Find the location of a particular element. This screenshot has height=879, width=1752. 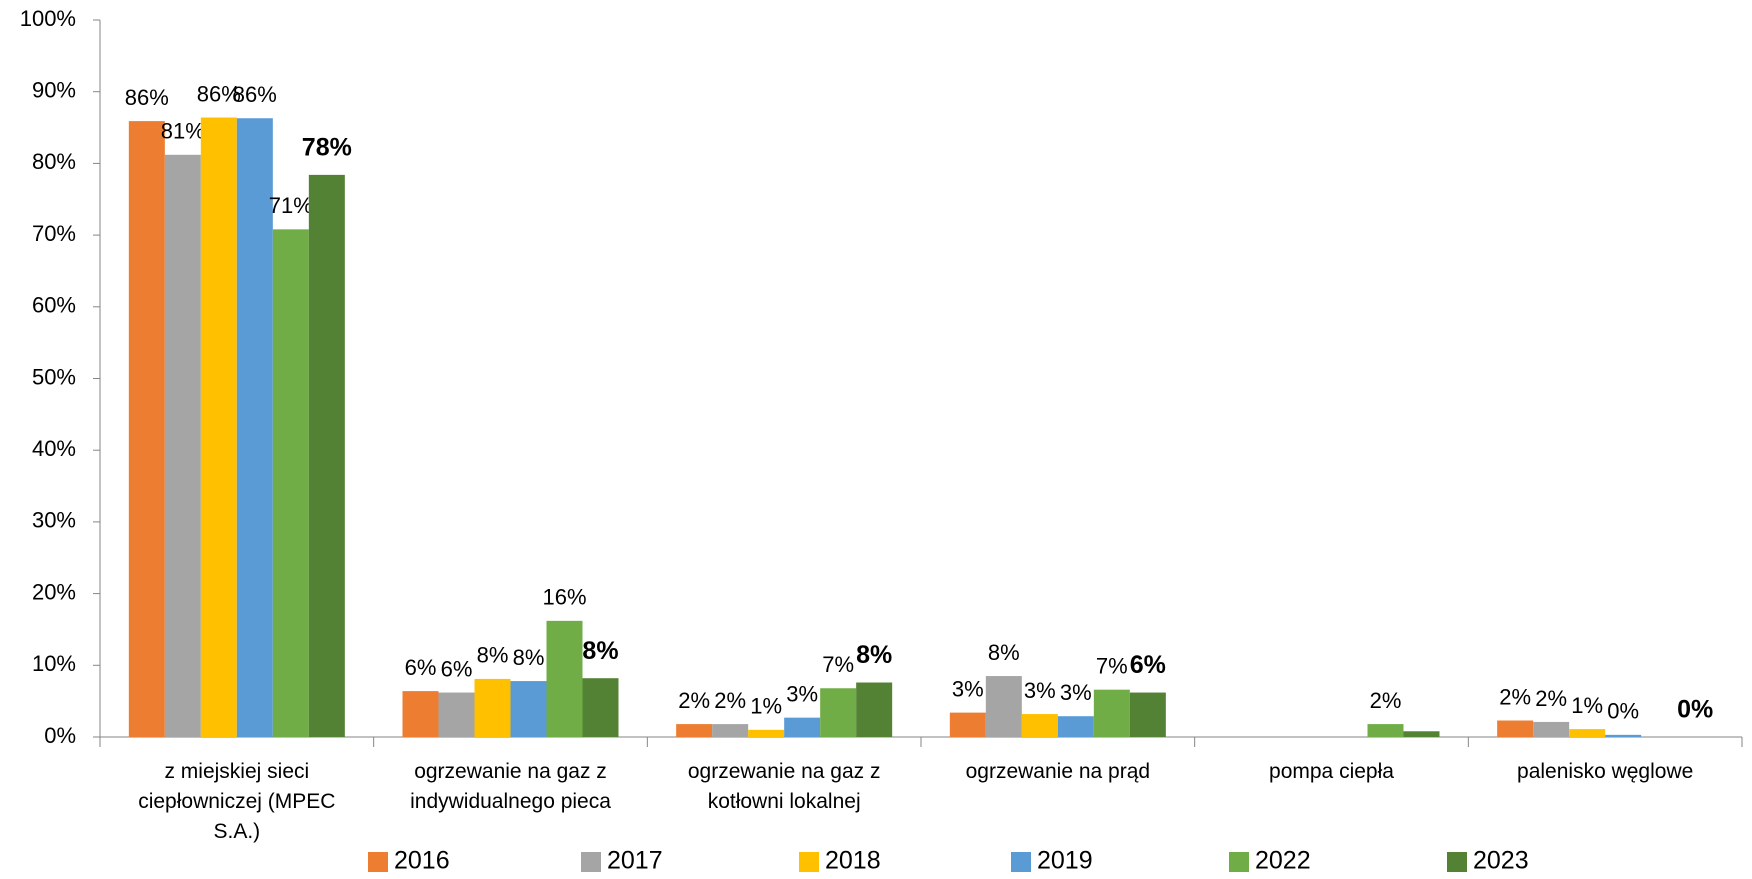

legend-label: 2018 is located at coordinates (853, 861).